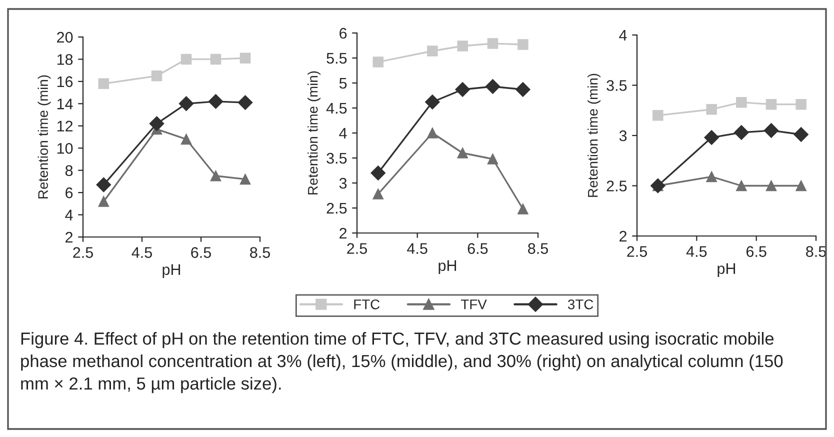 The height and width of the screenshot is (437, 834). What do you see at coordinates (343, 83) in the screenshot?
I see `y-tick-label: 5` at bounding box center [343, 83].